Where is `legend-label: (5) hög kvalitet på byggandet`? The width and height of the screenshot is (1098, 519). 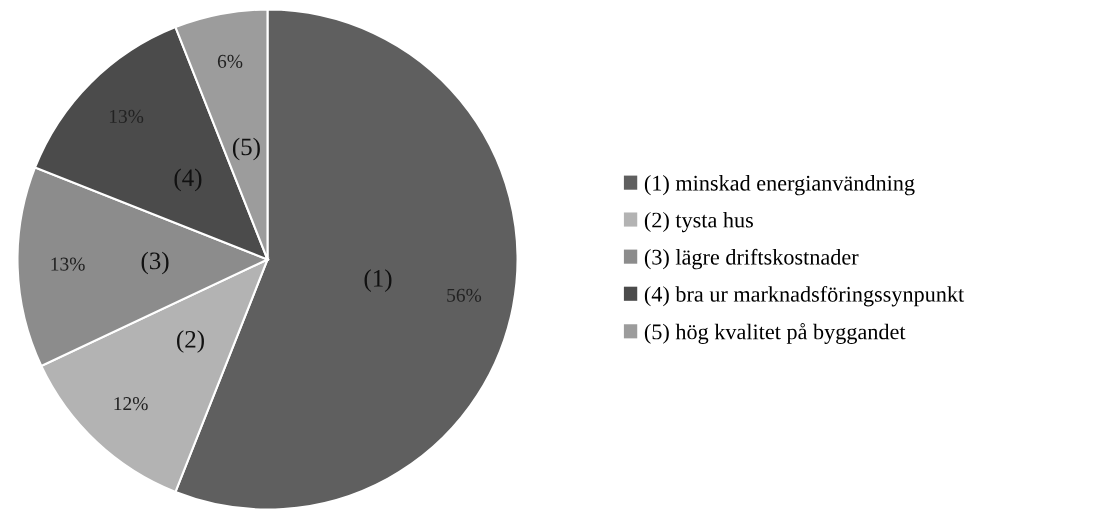 legend-label: (5) hög kvalitet på byggandet is located at coordinates (775, 333).